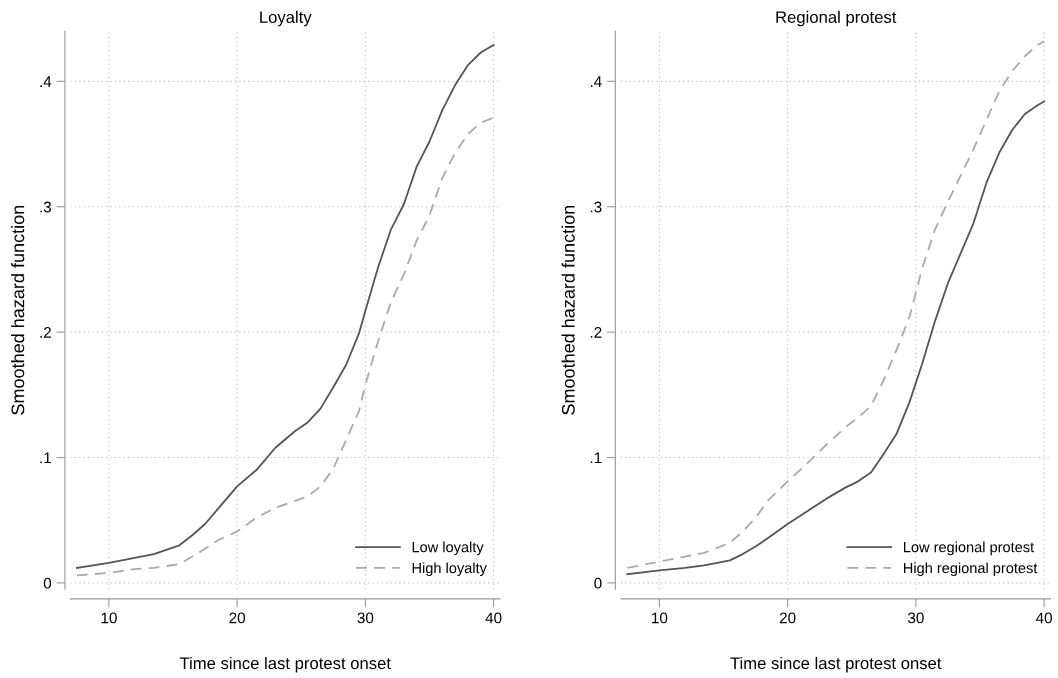  I want to click on legend-label: High regional protest, so click(971, 569).